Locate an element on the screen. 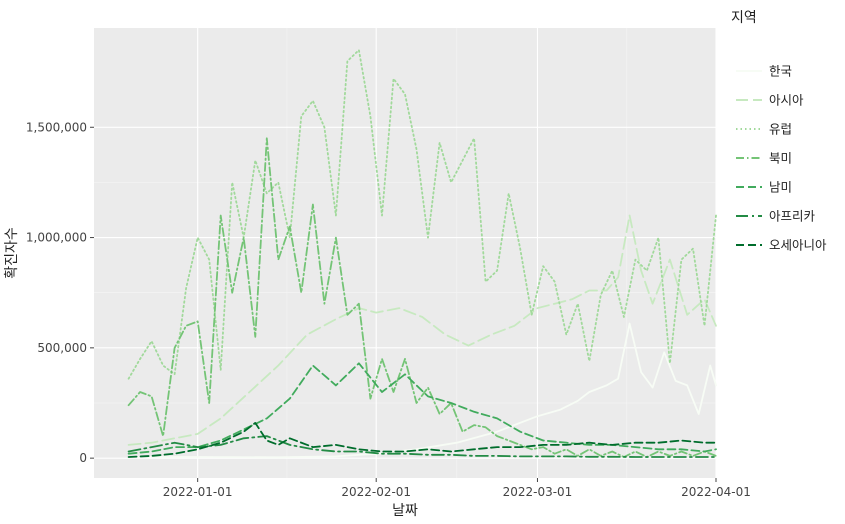 The image size is (845, 524). legend-item-2: 아시아 is located at coordinates (770, 100).